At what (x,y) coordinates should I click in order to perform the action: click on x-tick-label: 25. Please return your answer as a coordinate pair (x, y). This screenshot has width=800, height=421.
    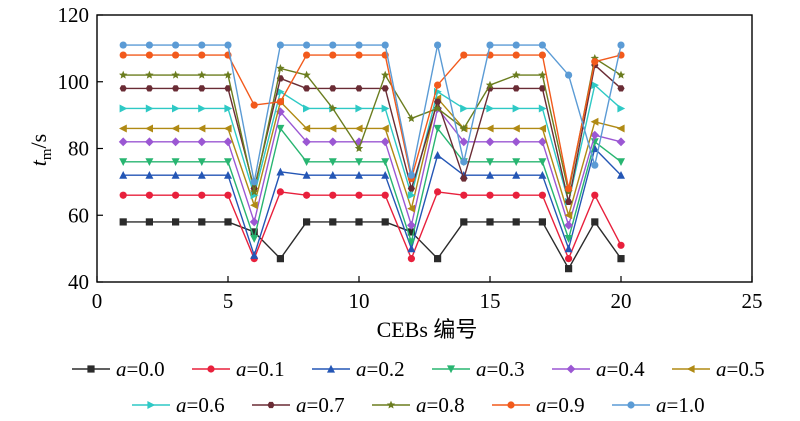
    Looking at the image, I should click on (752, 301).